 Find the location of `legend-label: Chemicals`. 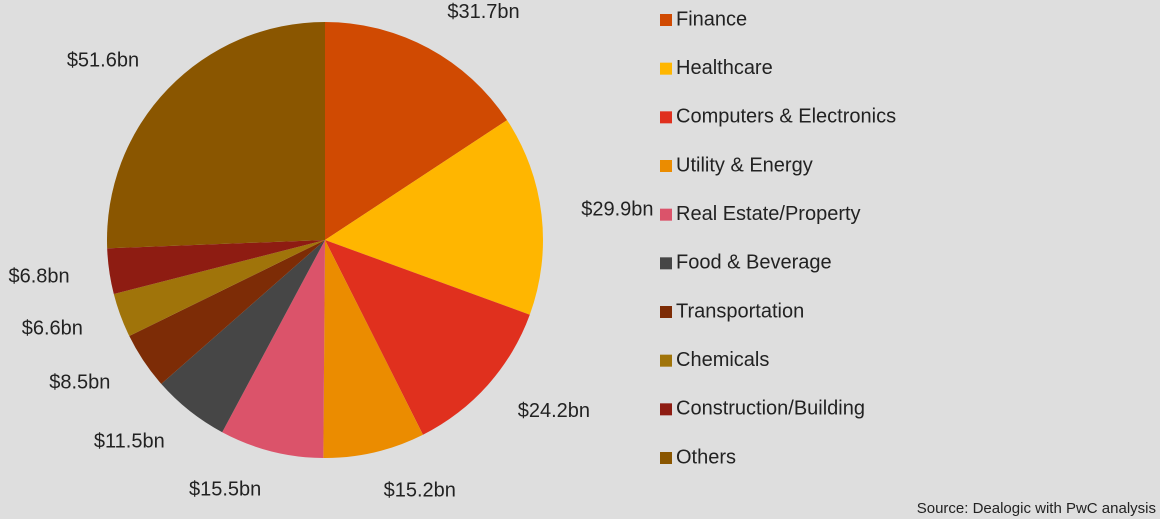

legend-label: Chemicals is located at coordinates (722, 360).